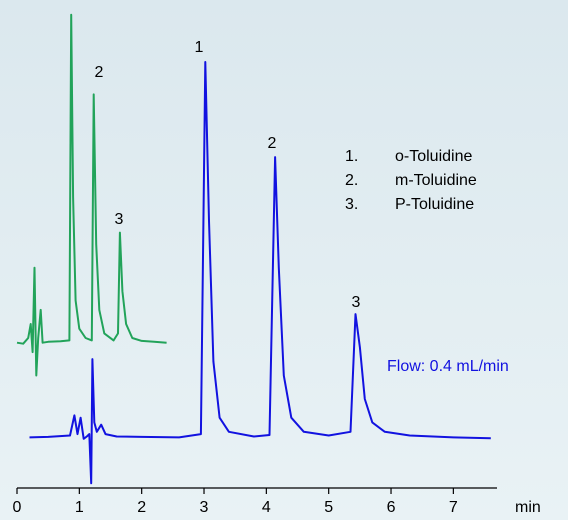  Describe the element at coordinates (351, 156) in the screenshot. I see `compound-number: 1.` at that location.